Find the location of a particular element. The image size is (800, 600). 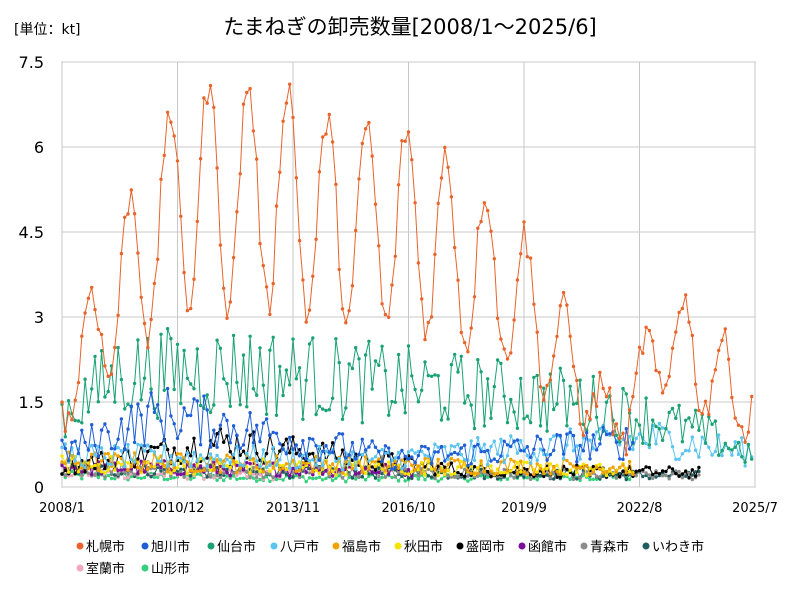

legend-marker is located at coordinates (145, 568).